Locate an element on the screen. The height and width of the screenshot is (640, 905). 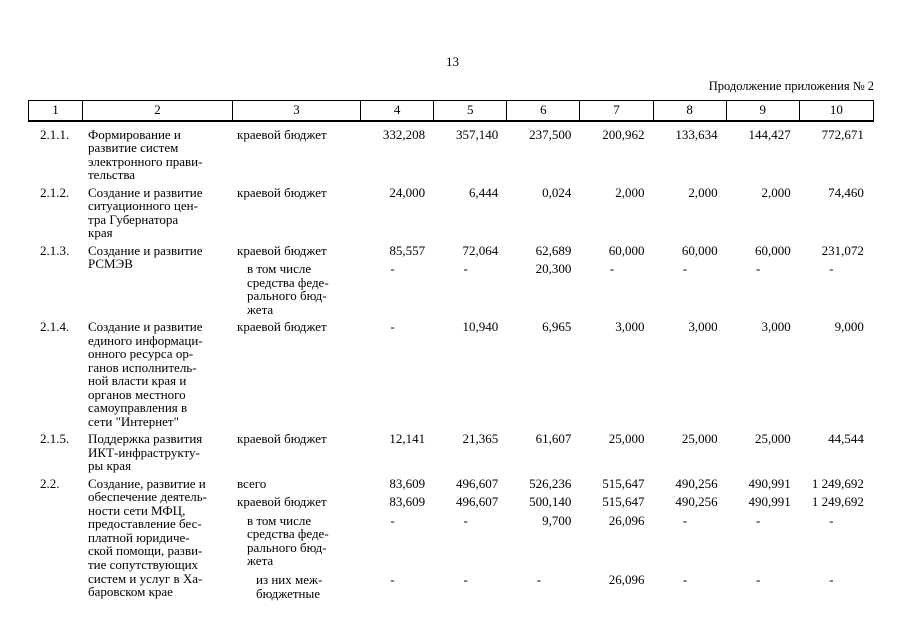
value-cell: 12,141 is located at coordinates (407, 439).